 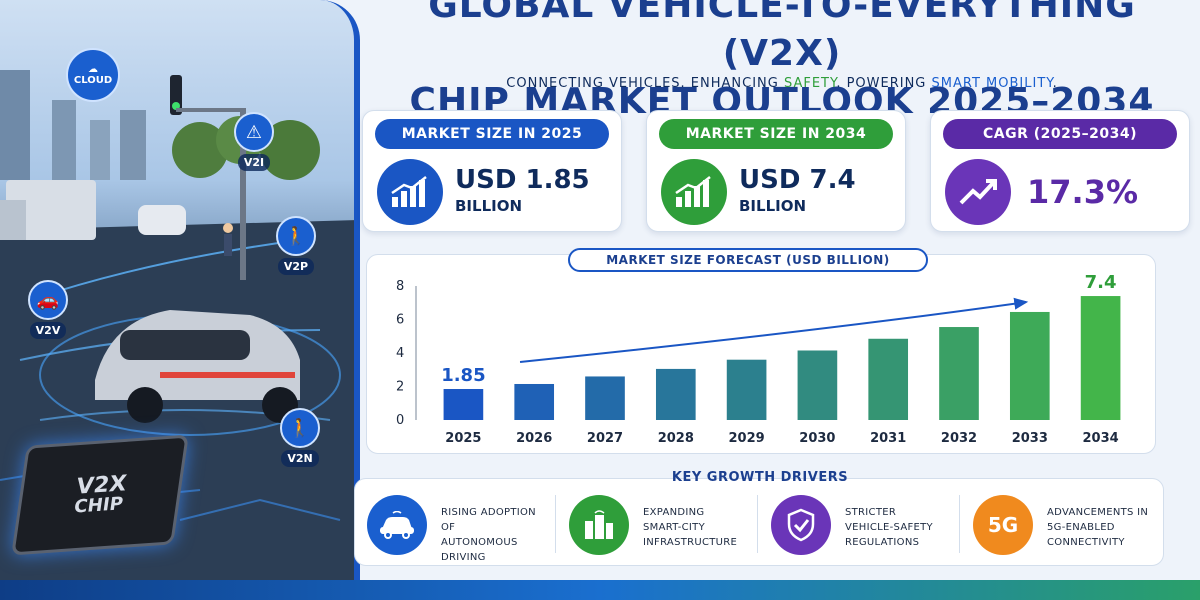 What do you see at coordinates (48, 330) in the screenshot?
I see `v2v-label: V2V` at bounding box center [48, 330].